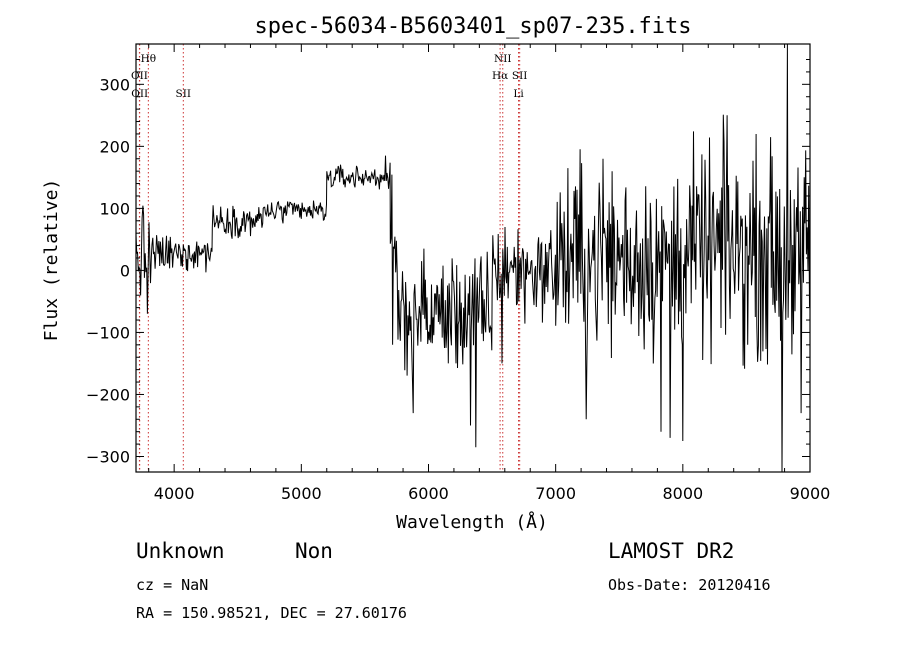  I want to click on y-tick-label: 300, so click(114, 84).